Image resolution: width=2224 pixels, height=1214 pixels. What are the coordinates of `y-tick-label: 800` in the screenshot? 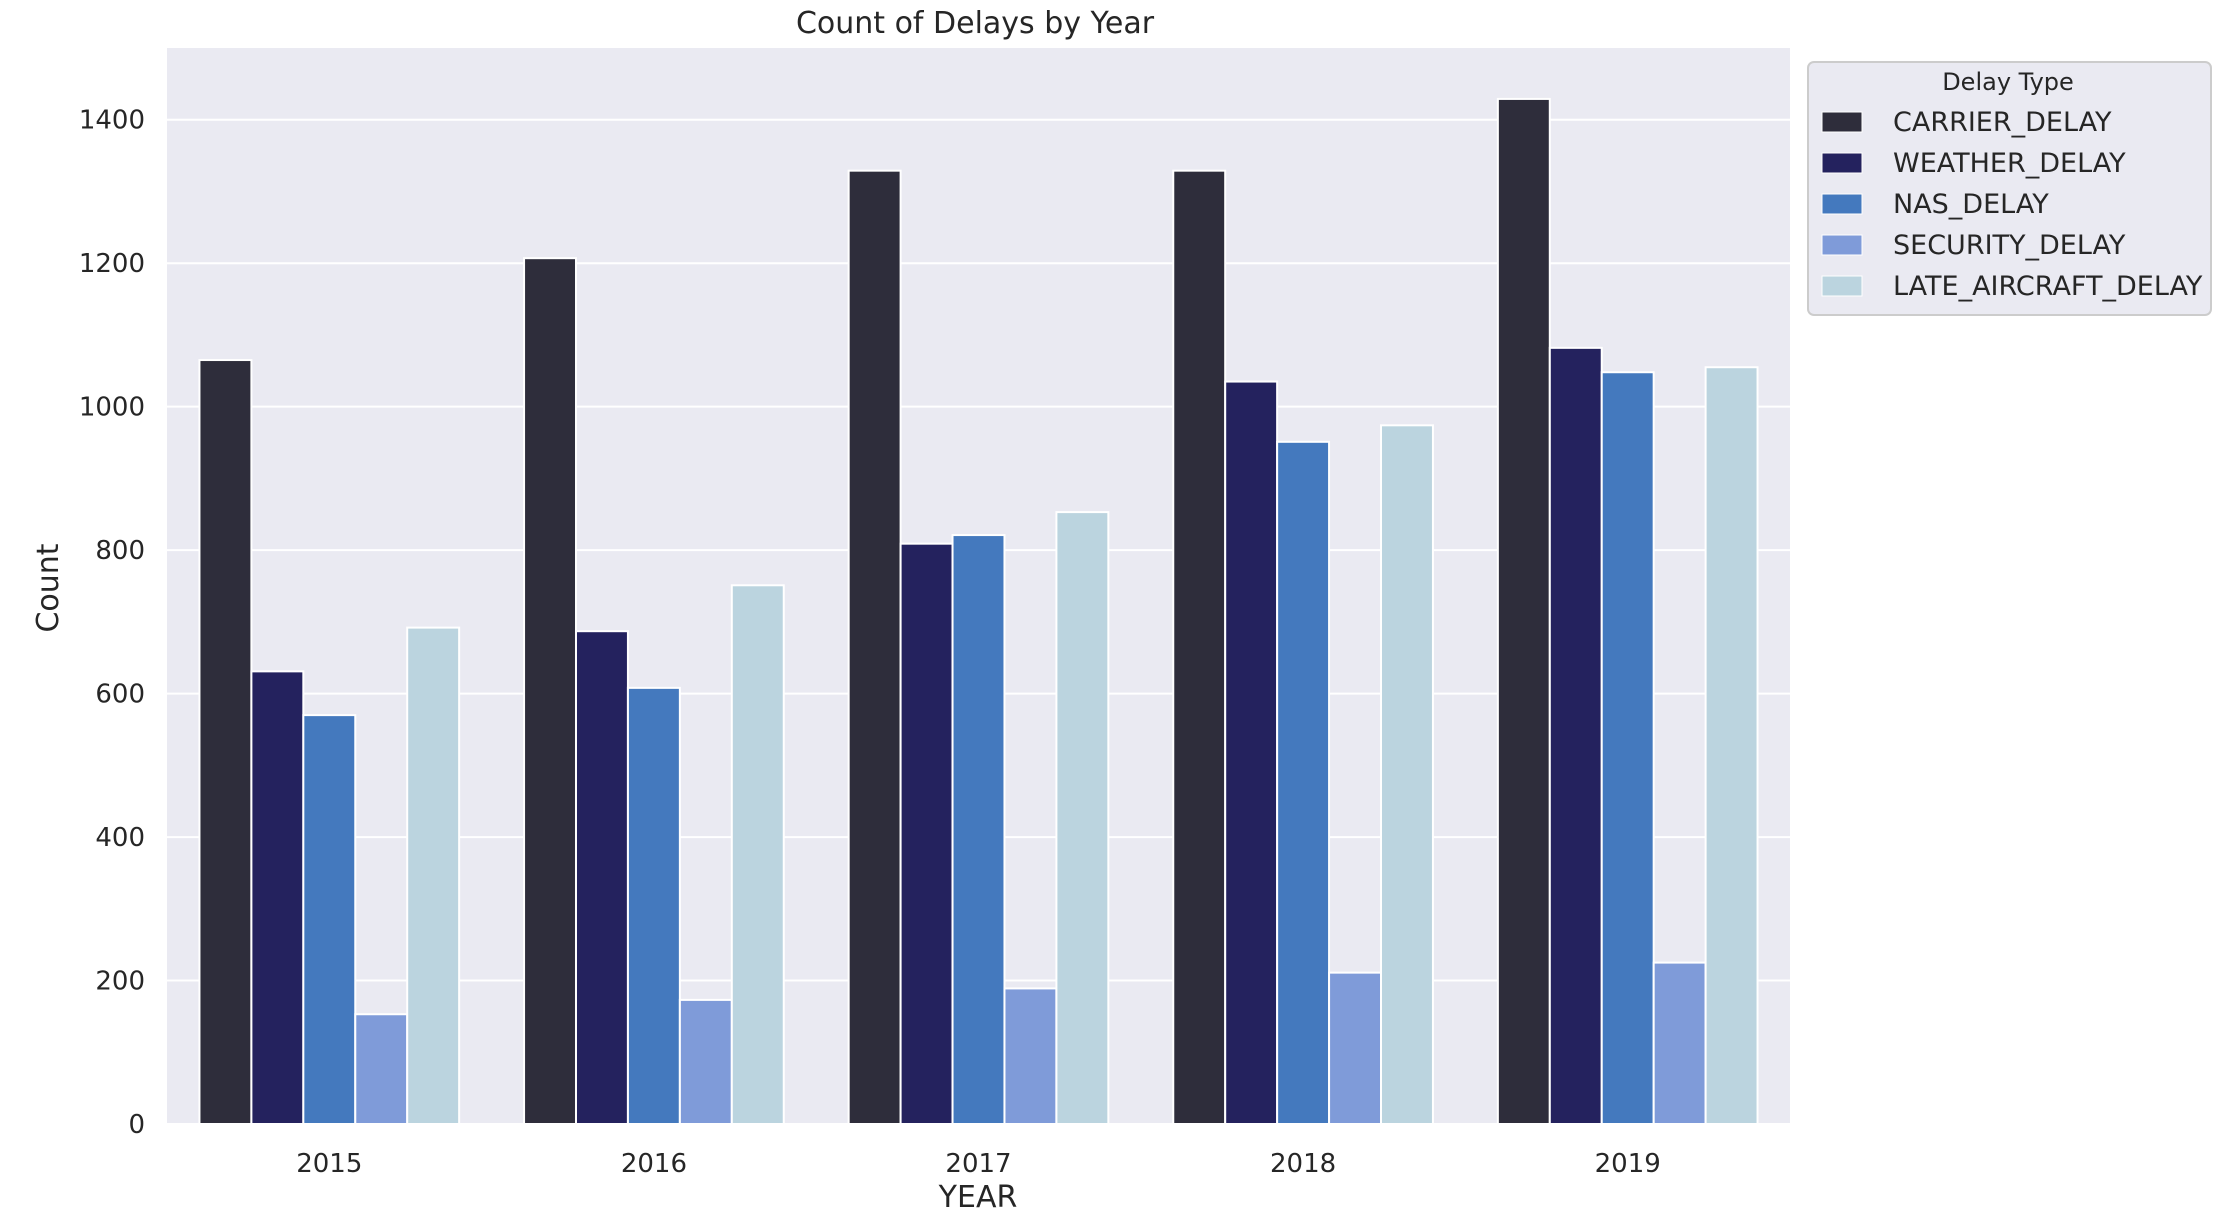 It's located at (120, 551).